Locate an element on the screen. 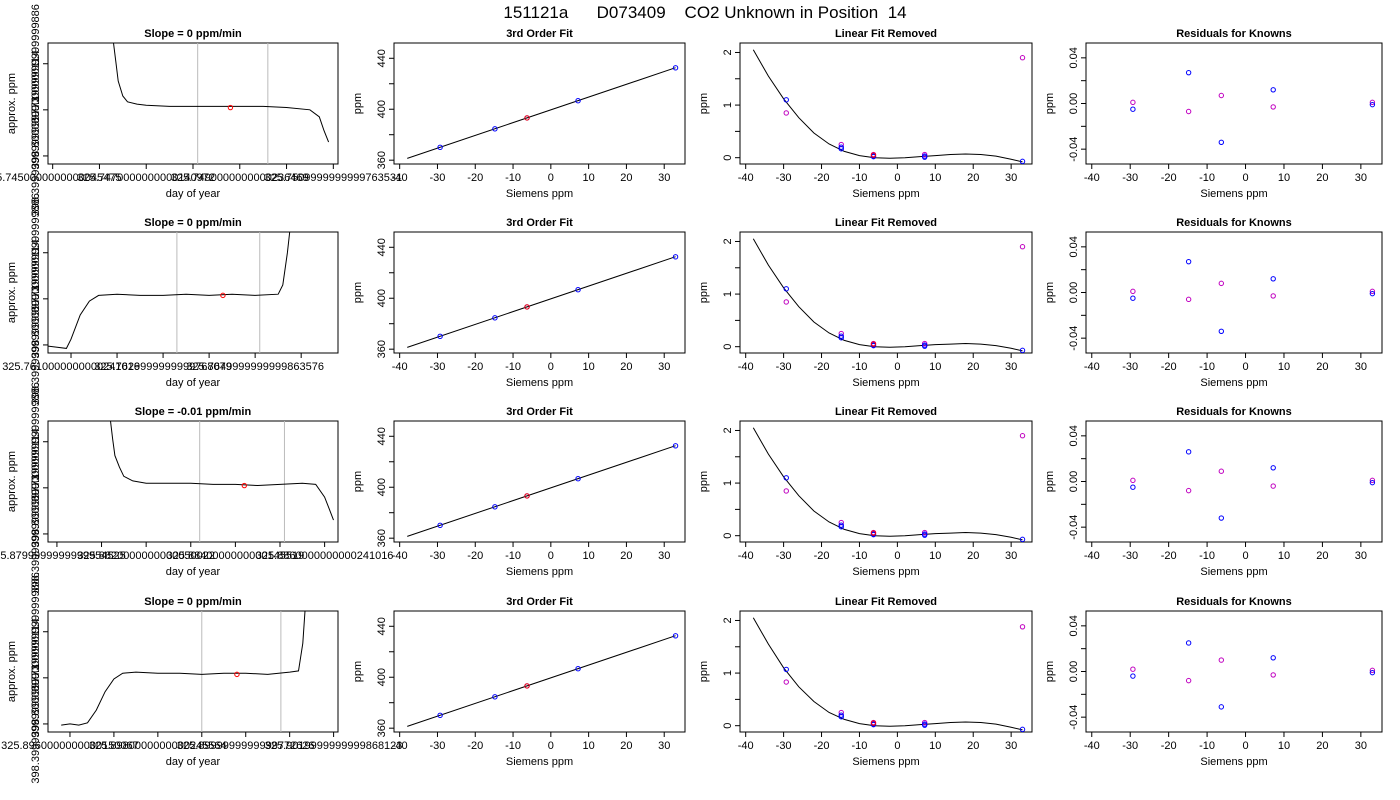 This screenshot has width=1400, height=800. trace-line is located at coordinates (169, 290).